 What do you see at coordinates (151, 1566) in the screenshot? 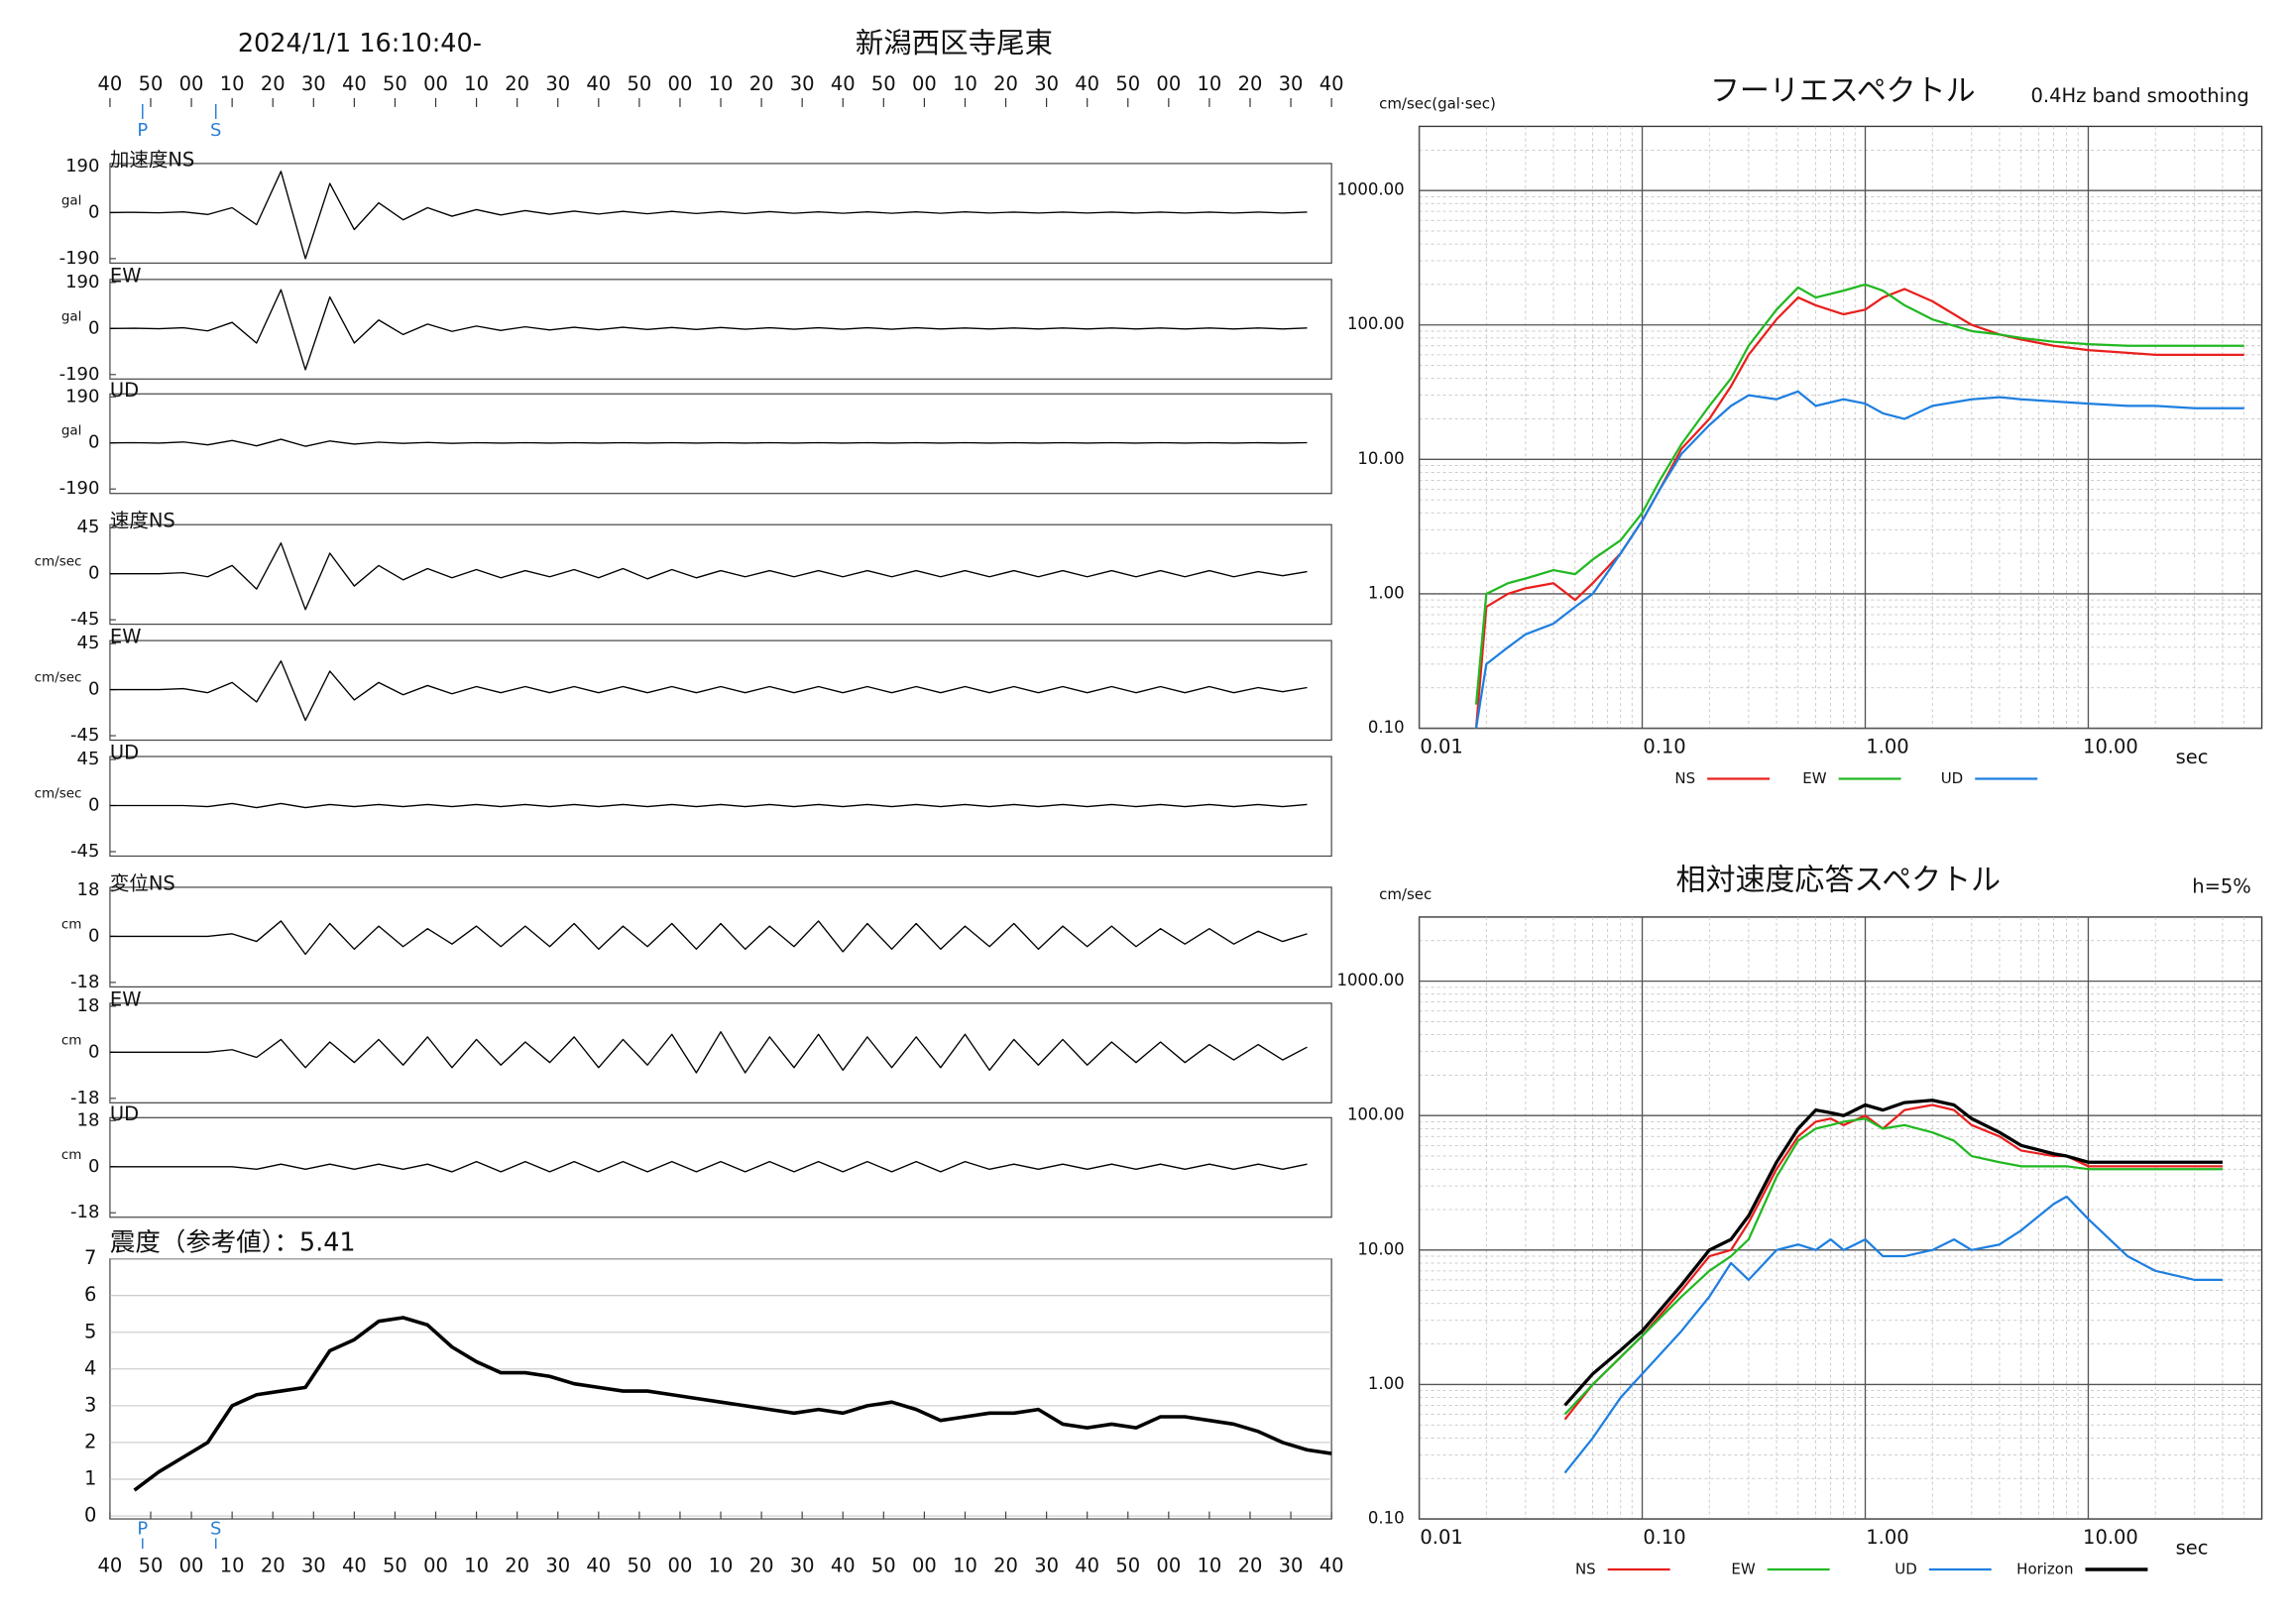
I see `x-tick-label: 50` at bounding box center [151, 1566].